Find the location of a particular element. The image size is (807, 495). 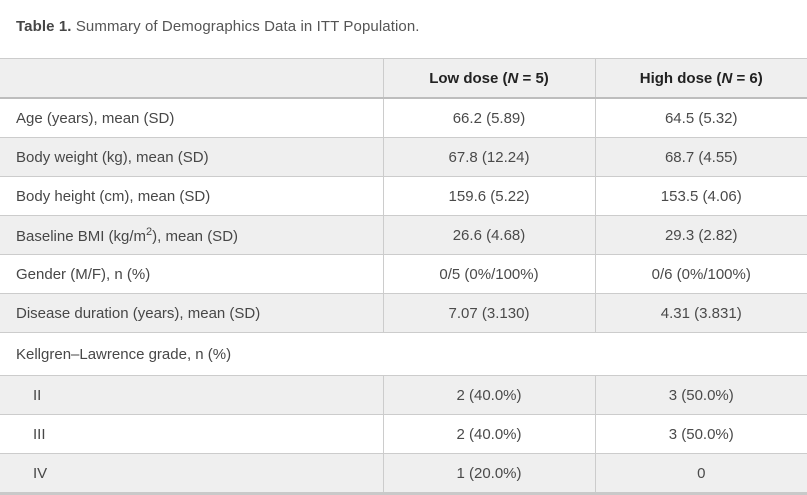

cell-low-dose: 67.8 (12.24) is located at coordinates (488, 157).